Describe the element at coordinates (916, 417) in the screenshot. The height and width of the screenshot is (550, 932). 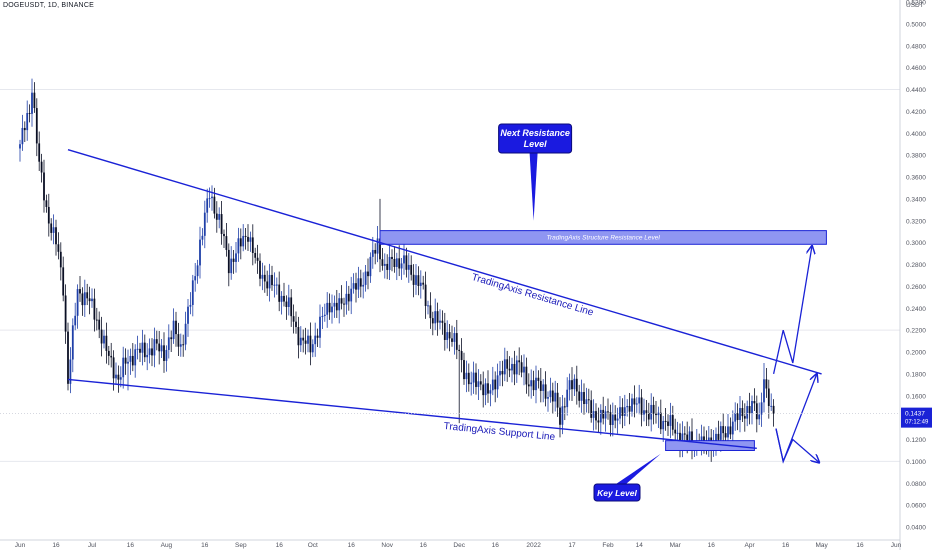
I see `price-tag` at that location.